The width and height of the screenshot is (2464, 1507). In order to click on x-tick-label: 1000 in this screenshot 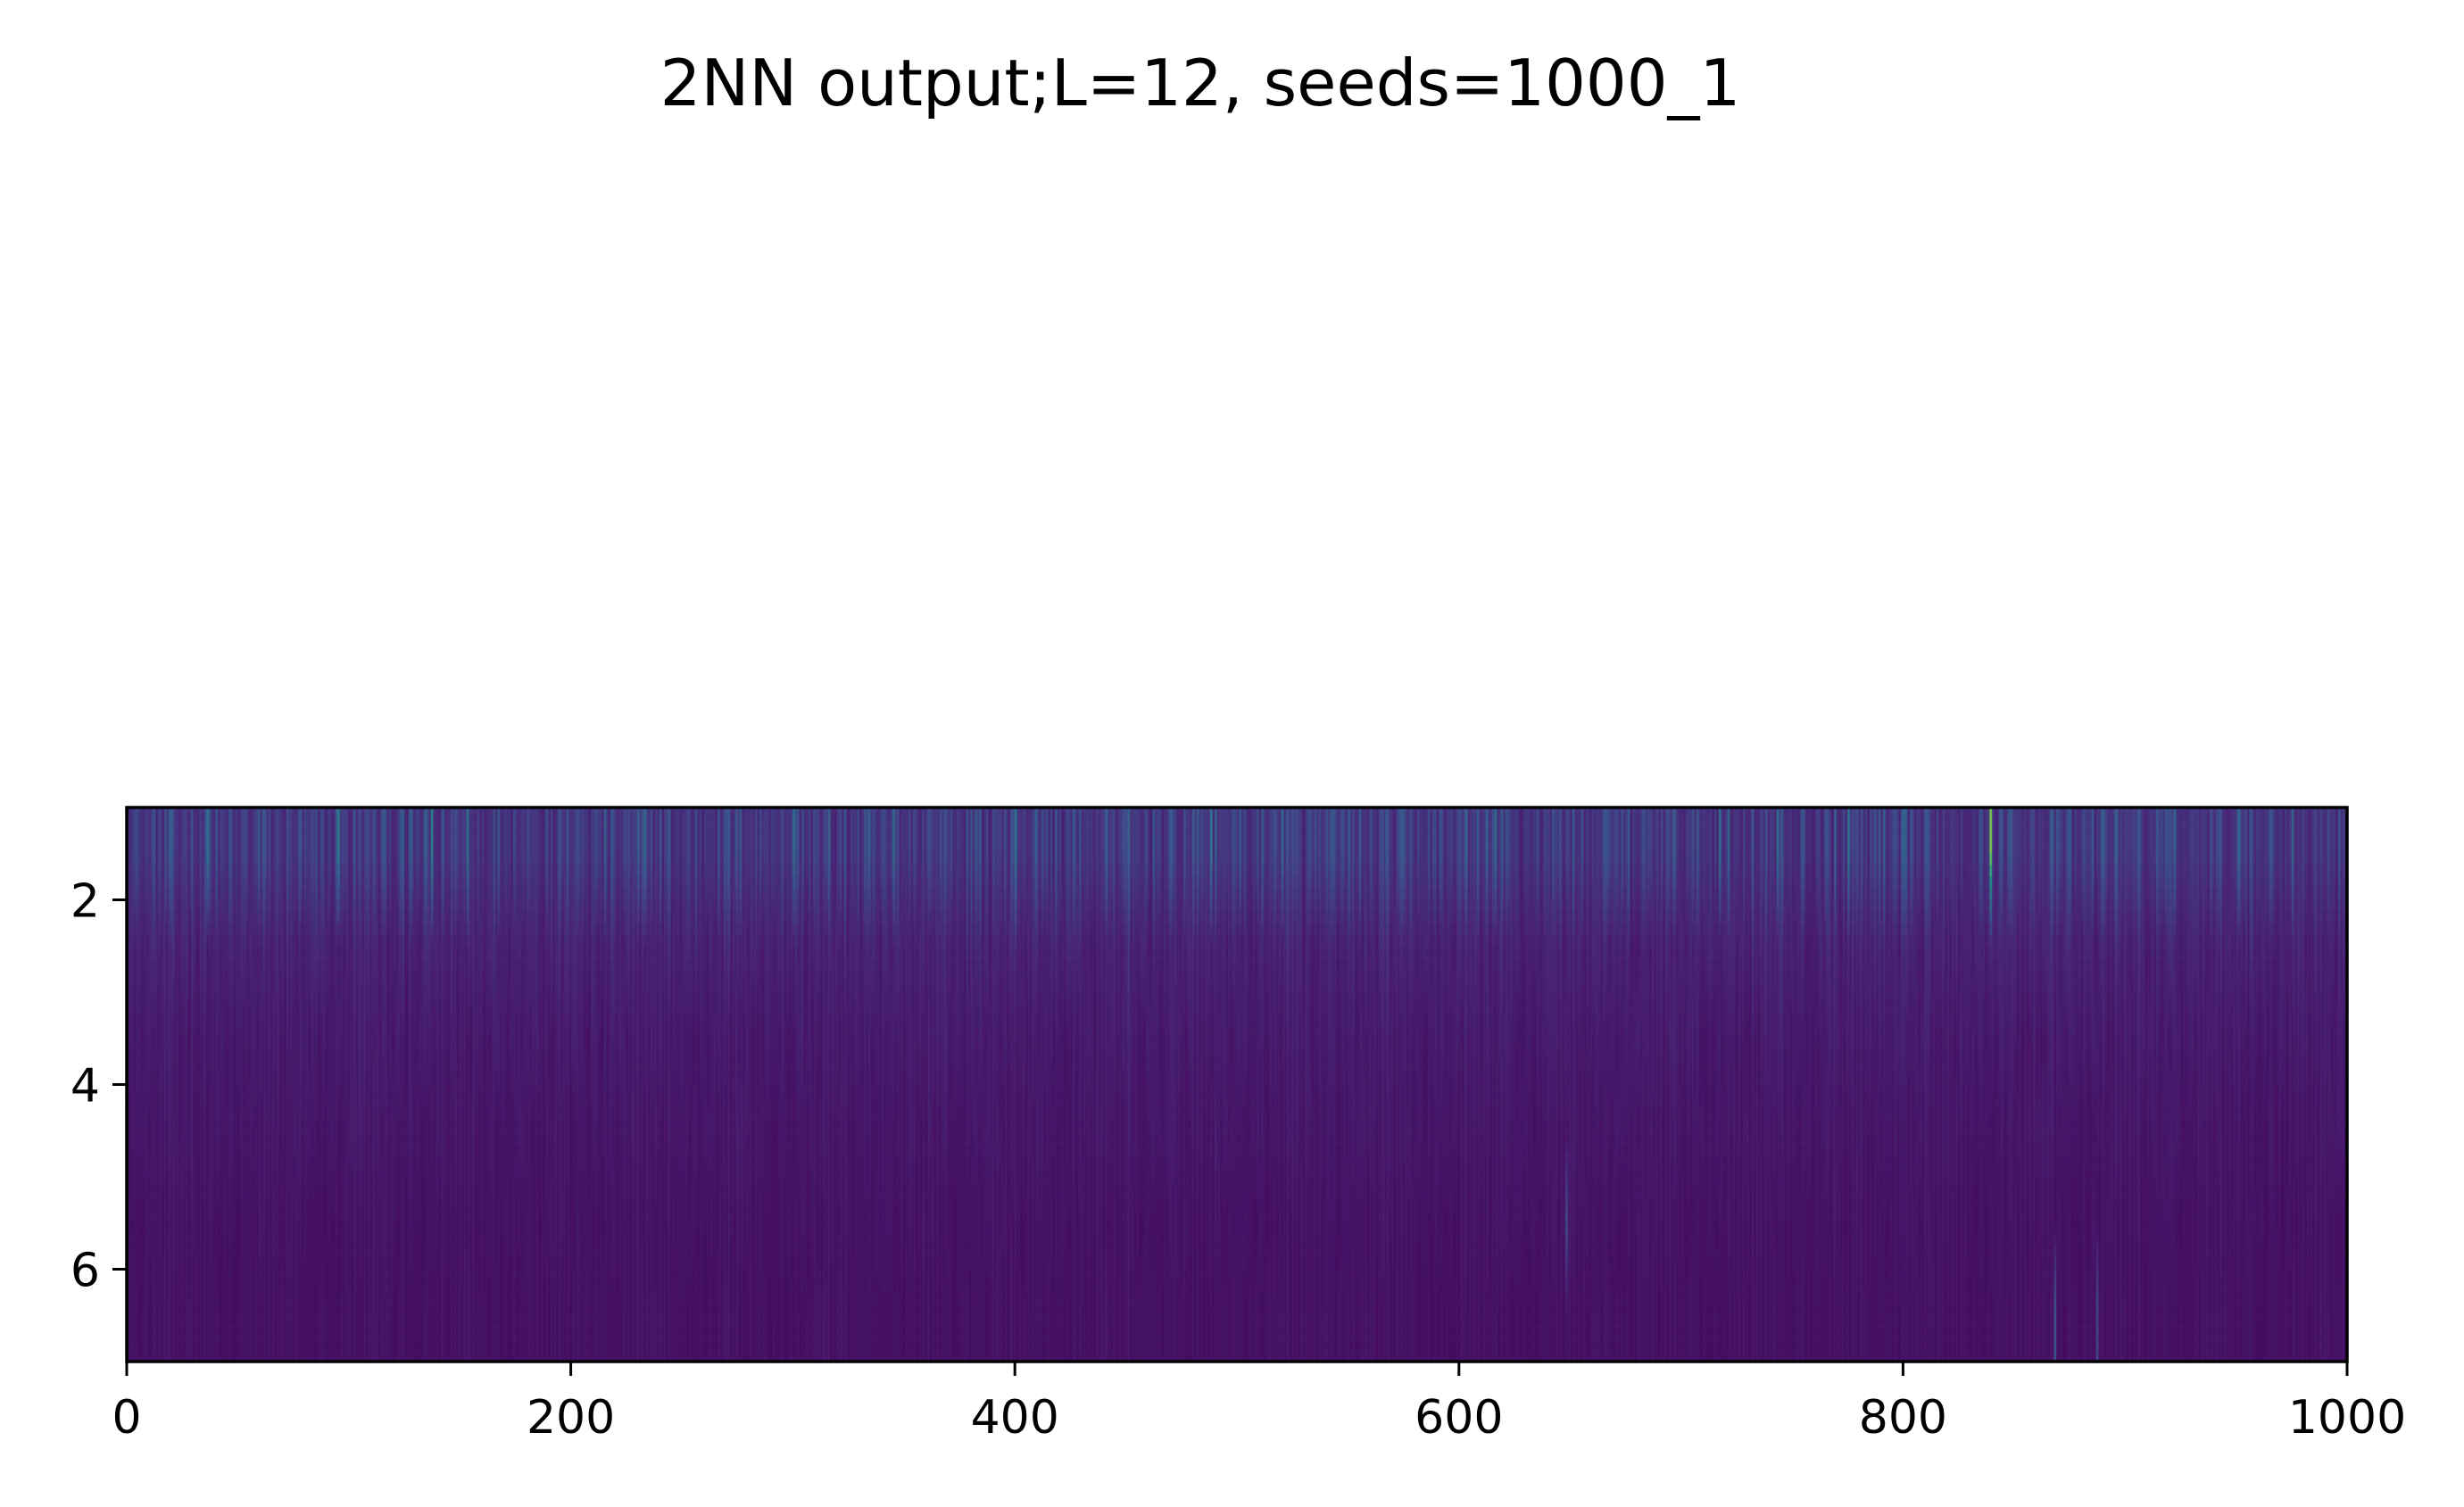, I will do `click(2347, 1418)`.